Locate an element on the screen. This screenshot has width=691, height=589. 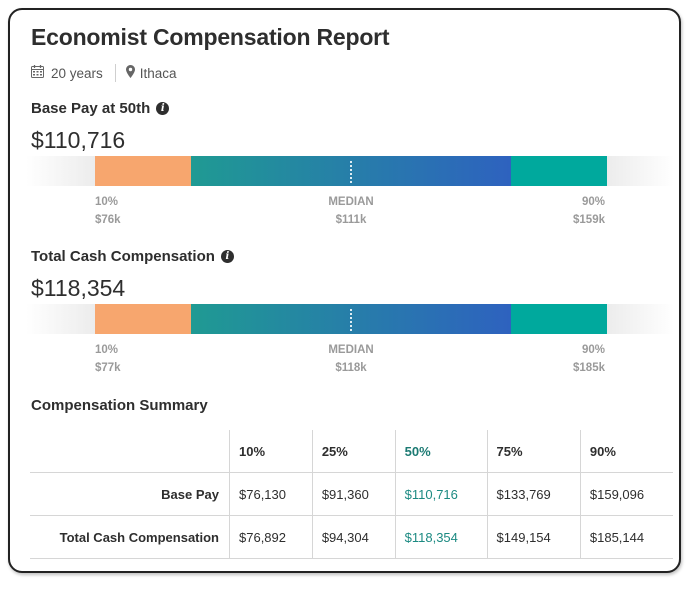
total-cash-high-tick: 90% $185k is located at coordinates (589, 359).